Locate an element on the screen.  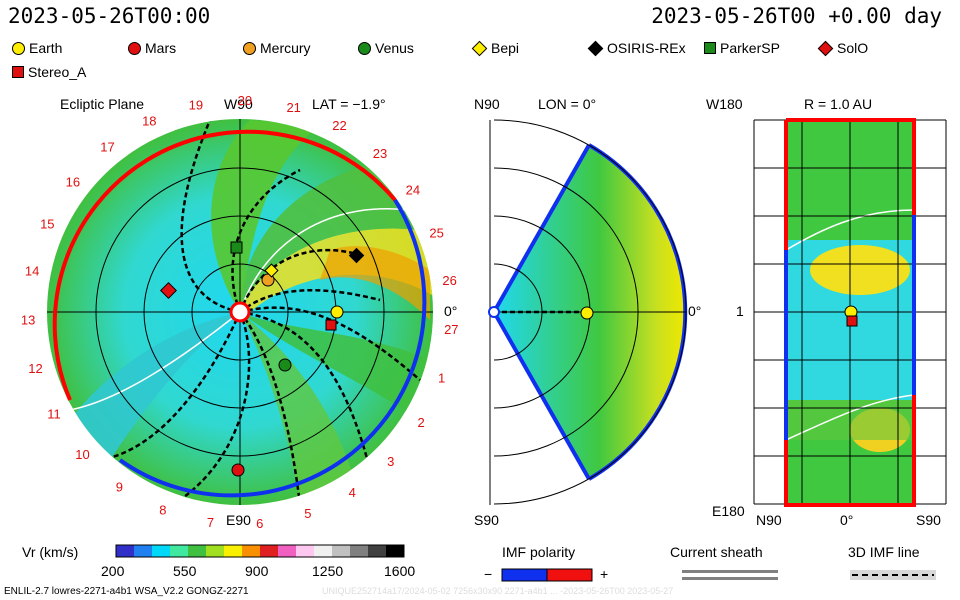
sector-number-label: 21 is located at coordinates (293, 107).